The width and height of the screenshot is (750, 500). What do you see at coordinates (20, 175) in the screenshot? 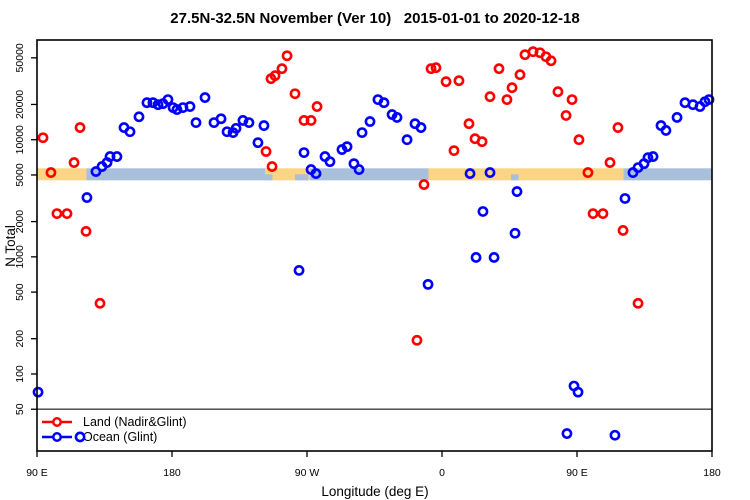
I see `y-tick-label: 5000` at bounding box center [20, 175].